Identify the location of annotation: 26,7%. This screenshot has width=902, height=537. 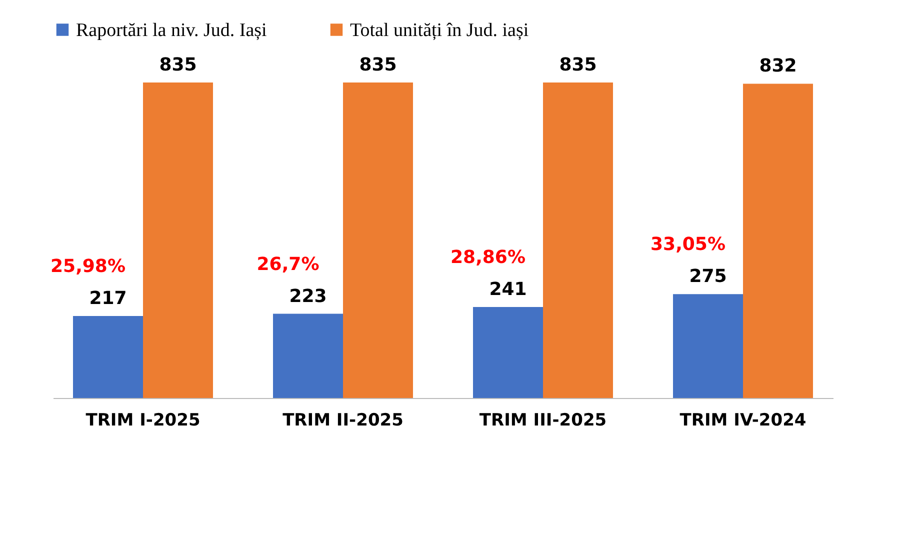
(288, 264).